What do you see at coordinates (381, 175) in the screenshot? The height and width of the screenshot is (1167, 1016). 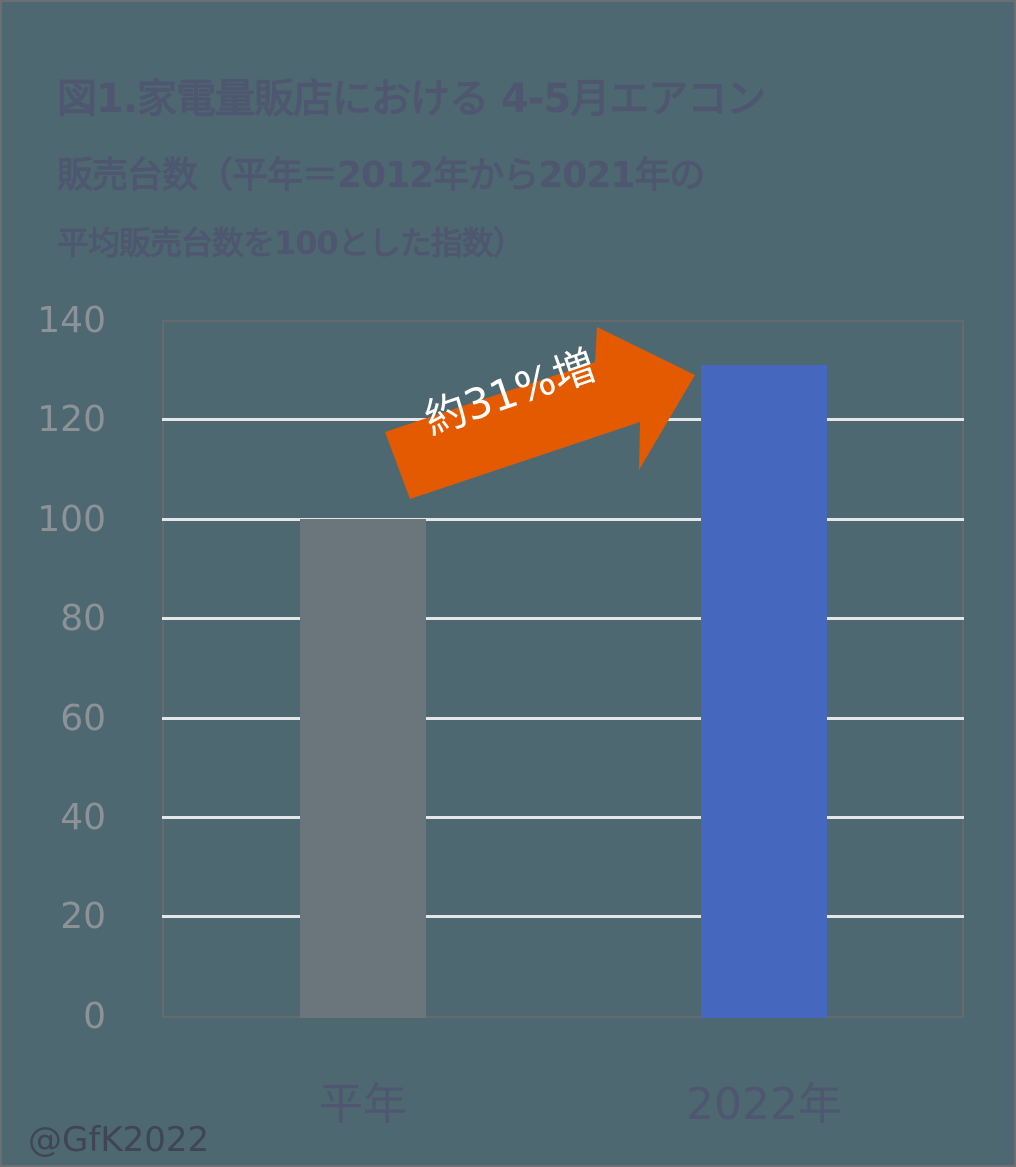 I see `chart-title-line-2: 販売台数（平年＝2012年から2021年の` at bounding box center [381, 175].